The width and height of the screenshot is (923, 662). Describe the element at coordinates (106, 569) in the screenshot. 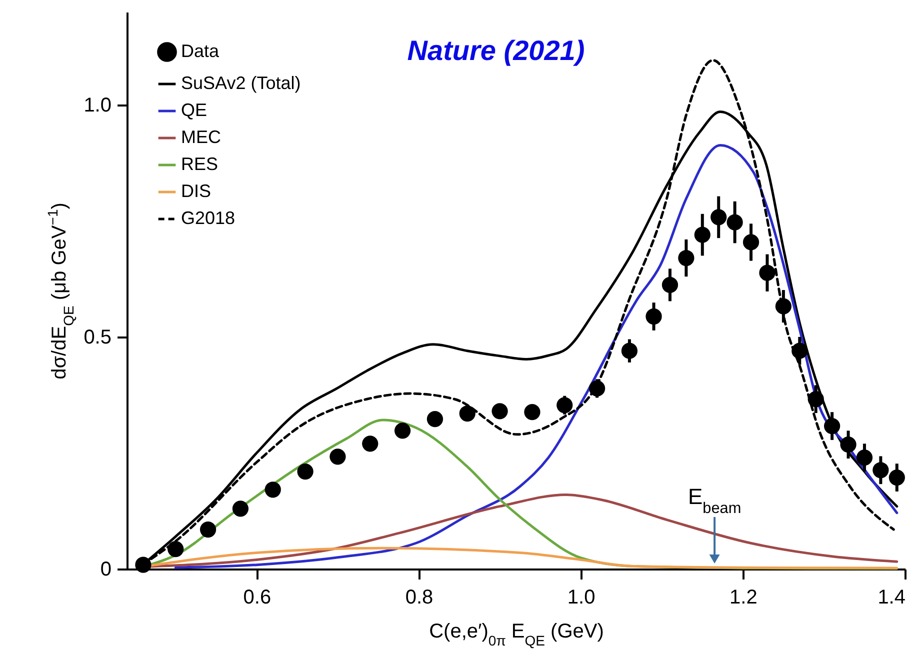

I see `y-tick-label: 0` at that location.